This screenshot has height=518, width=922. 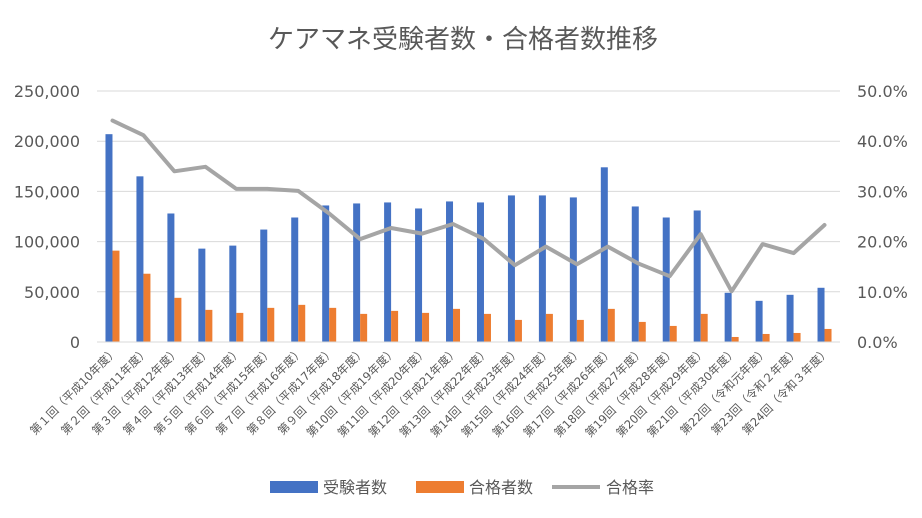 What do you see at coordinates (75, 342) in the screenshot?
I see `left-tick-label: 0` at bounding box center [75, 342].